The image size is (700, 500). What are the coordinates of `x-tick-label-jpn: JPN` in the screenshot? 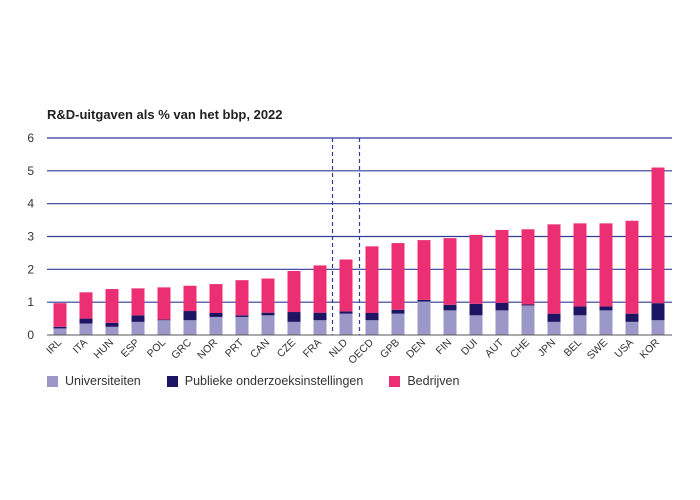 It's located at (547, 348).